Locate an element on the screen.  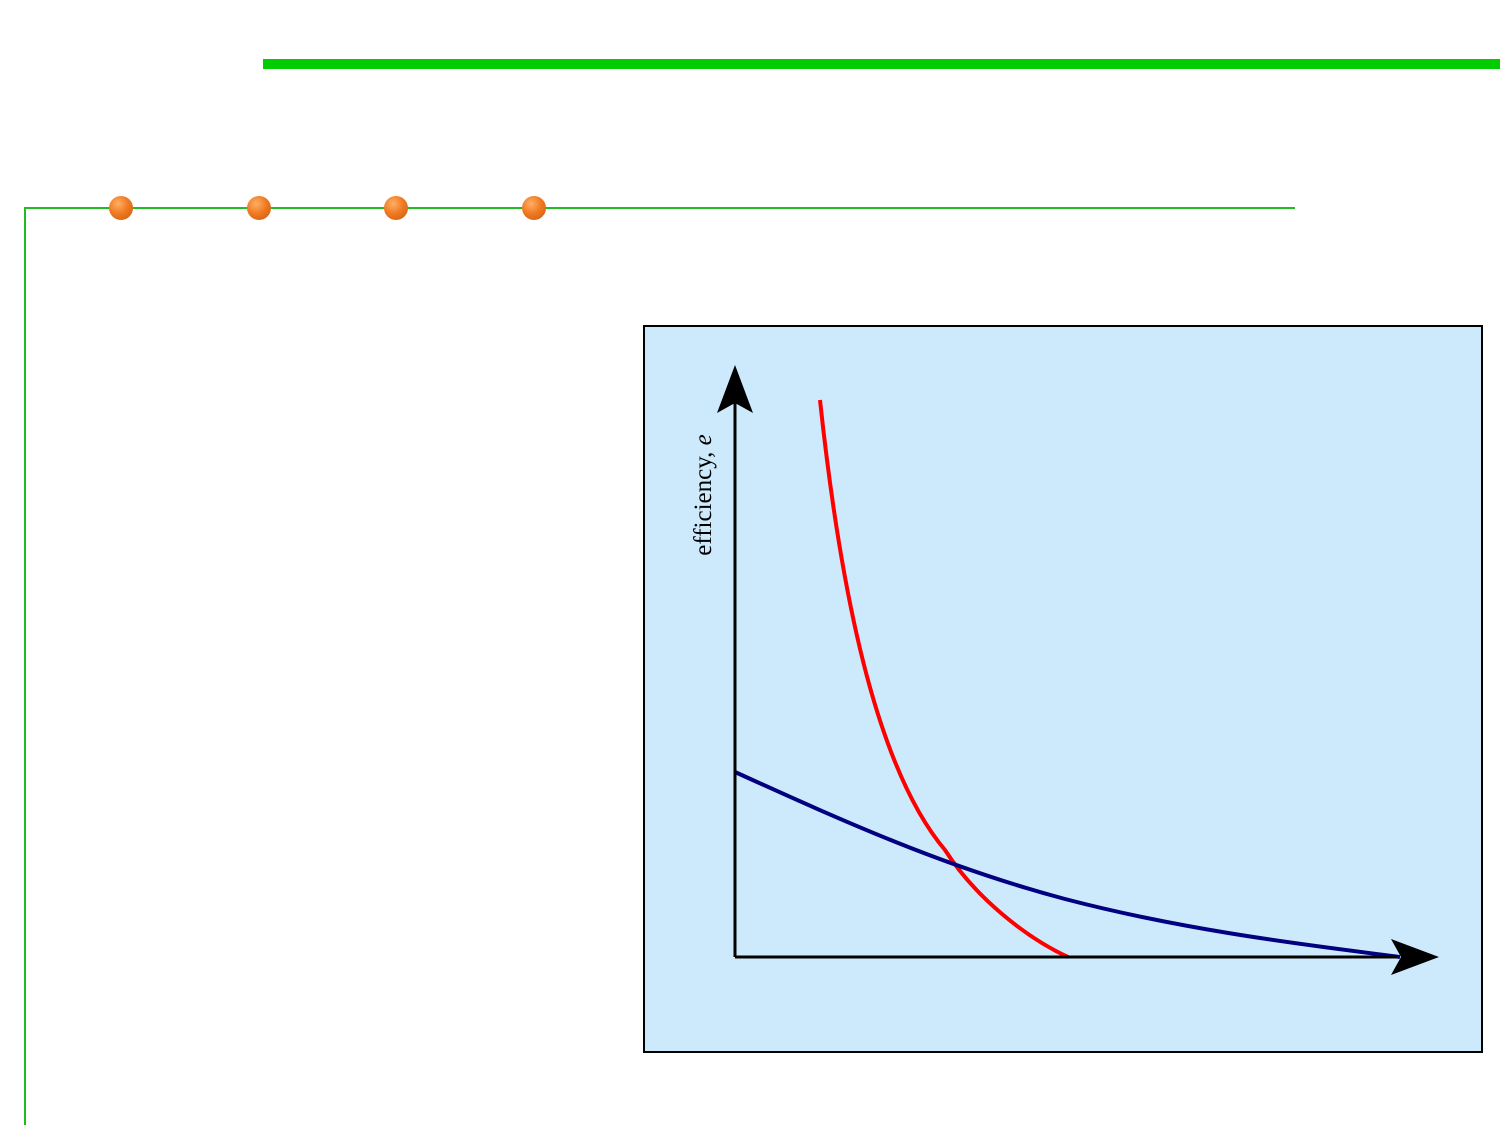
y-axis-arrowhead is located at coordinates (735, 389).